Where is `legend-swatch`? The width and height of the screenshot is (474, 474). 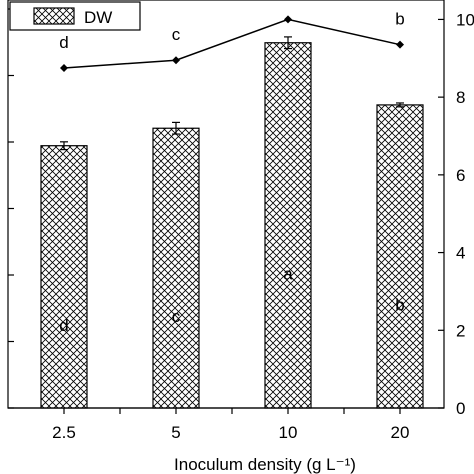 legend-swatch is located at coordinates (54, 16).